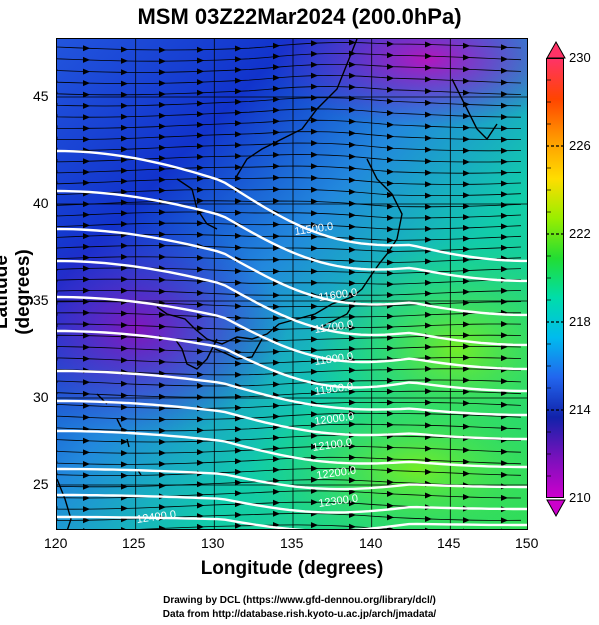 The height and width of the screenshot is (625, 599). What do you see at coordinates (226, 526) in the screenshot?
I see `streamline` at bounding box center [226, 526].